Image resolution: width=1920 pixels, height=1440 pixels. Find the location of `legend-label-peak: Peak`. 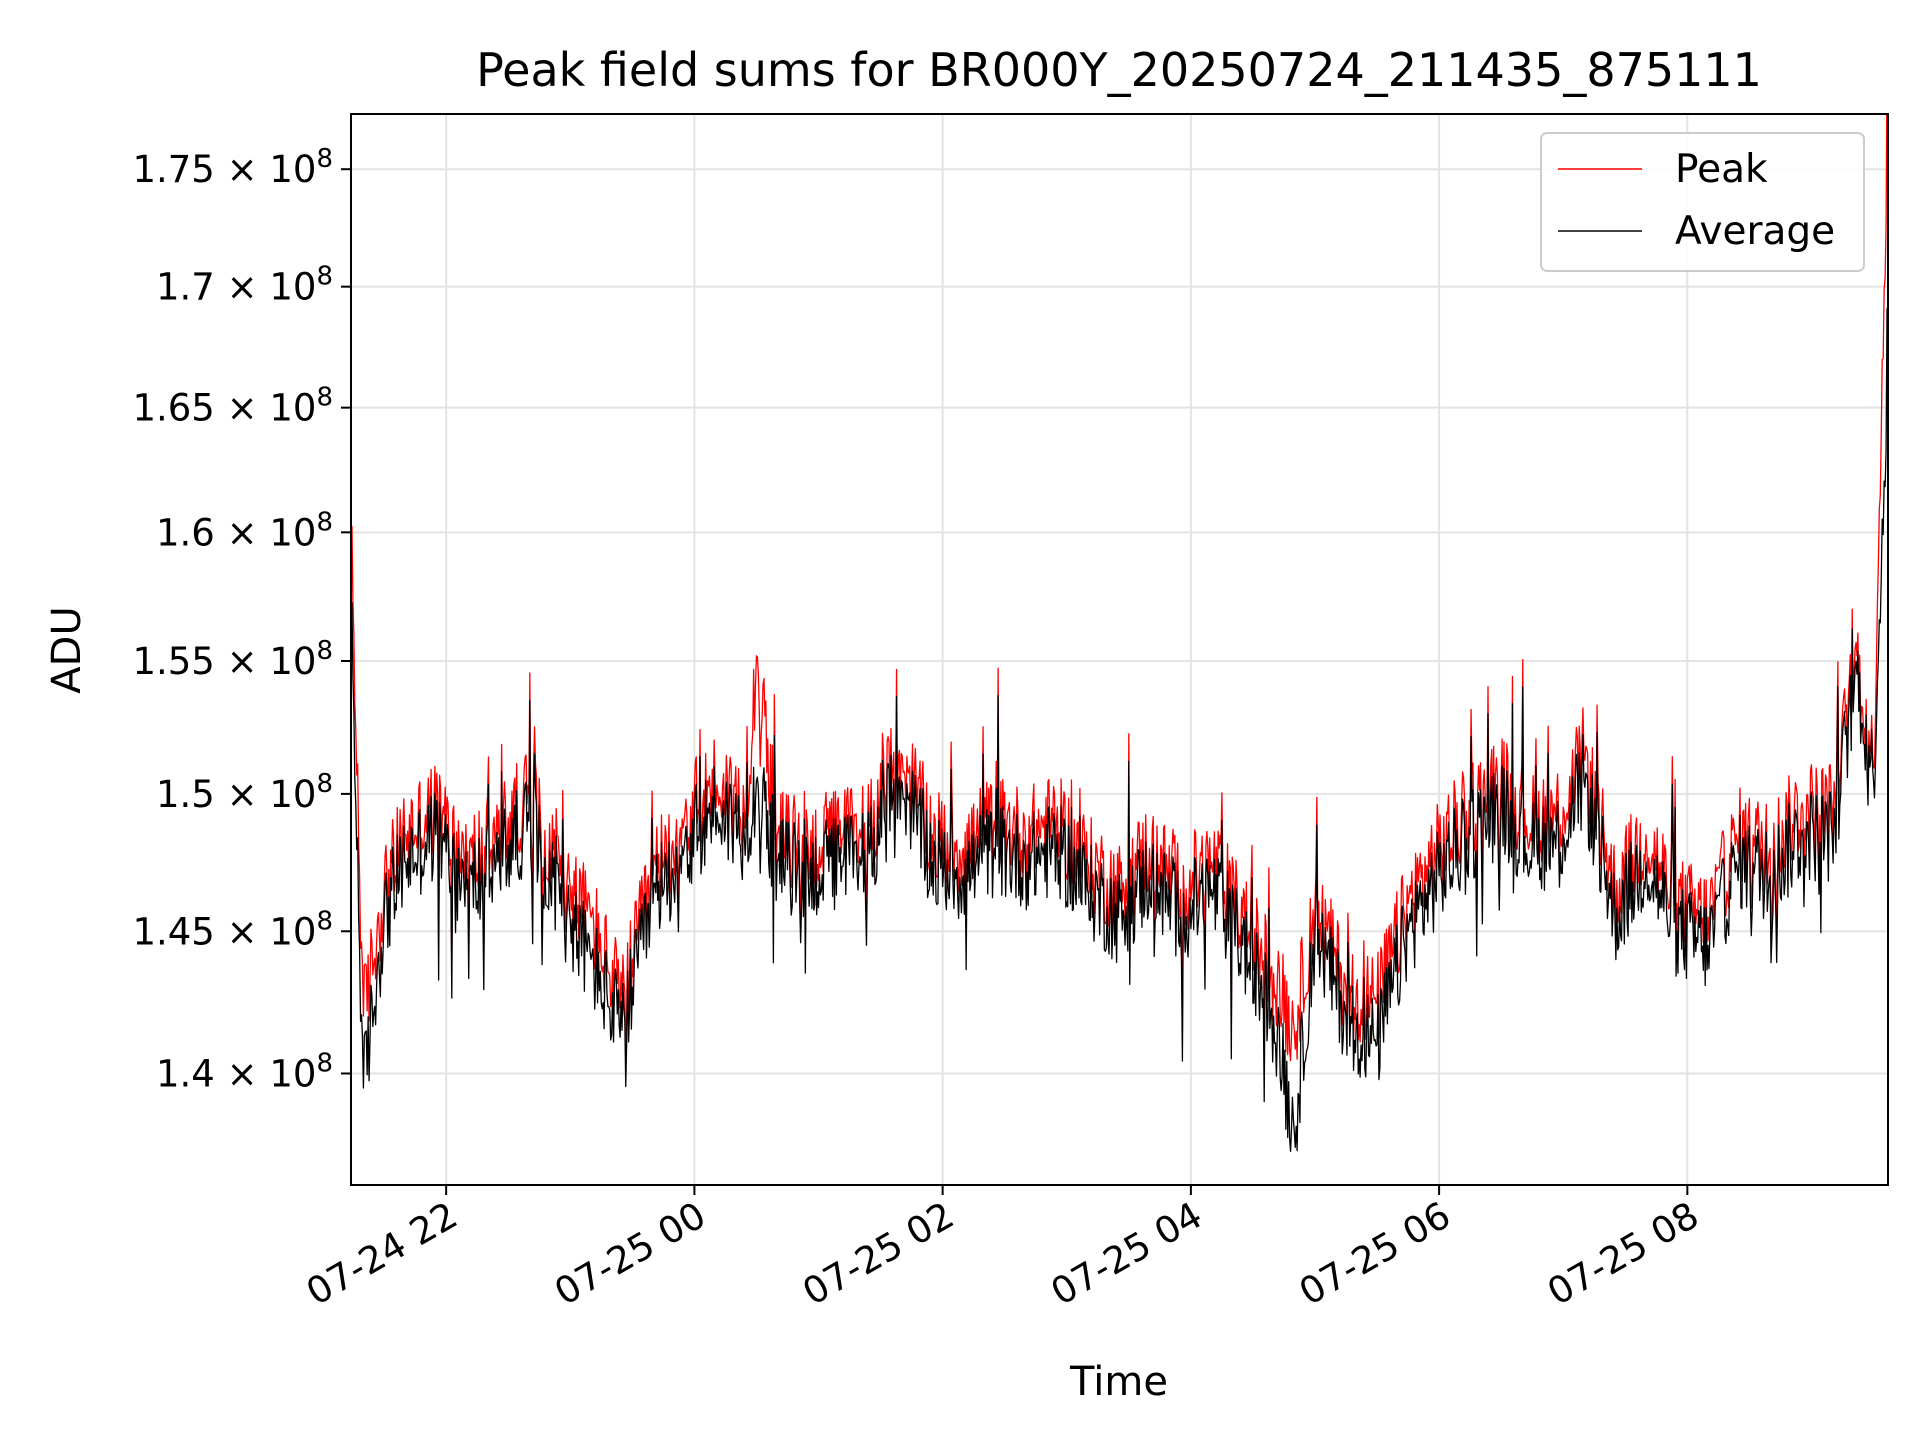

legend-label-peak: Peak is located at coordinates (1721, 169).